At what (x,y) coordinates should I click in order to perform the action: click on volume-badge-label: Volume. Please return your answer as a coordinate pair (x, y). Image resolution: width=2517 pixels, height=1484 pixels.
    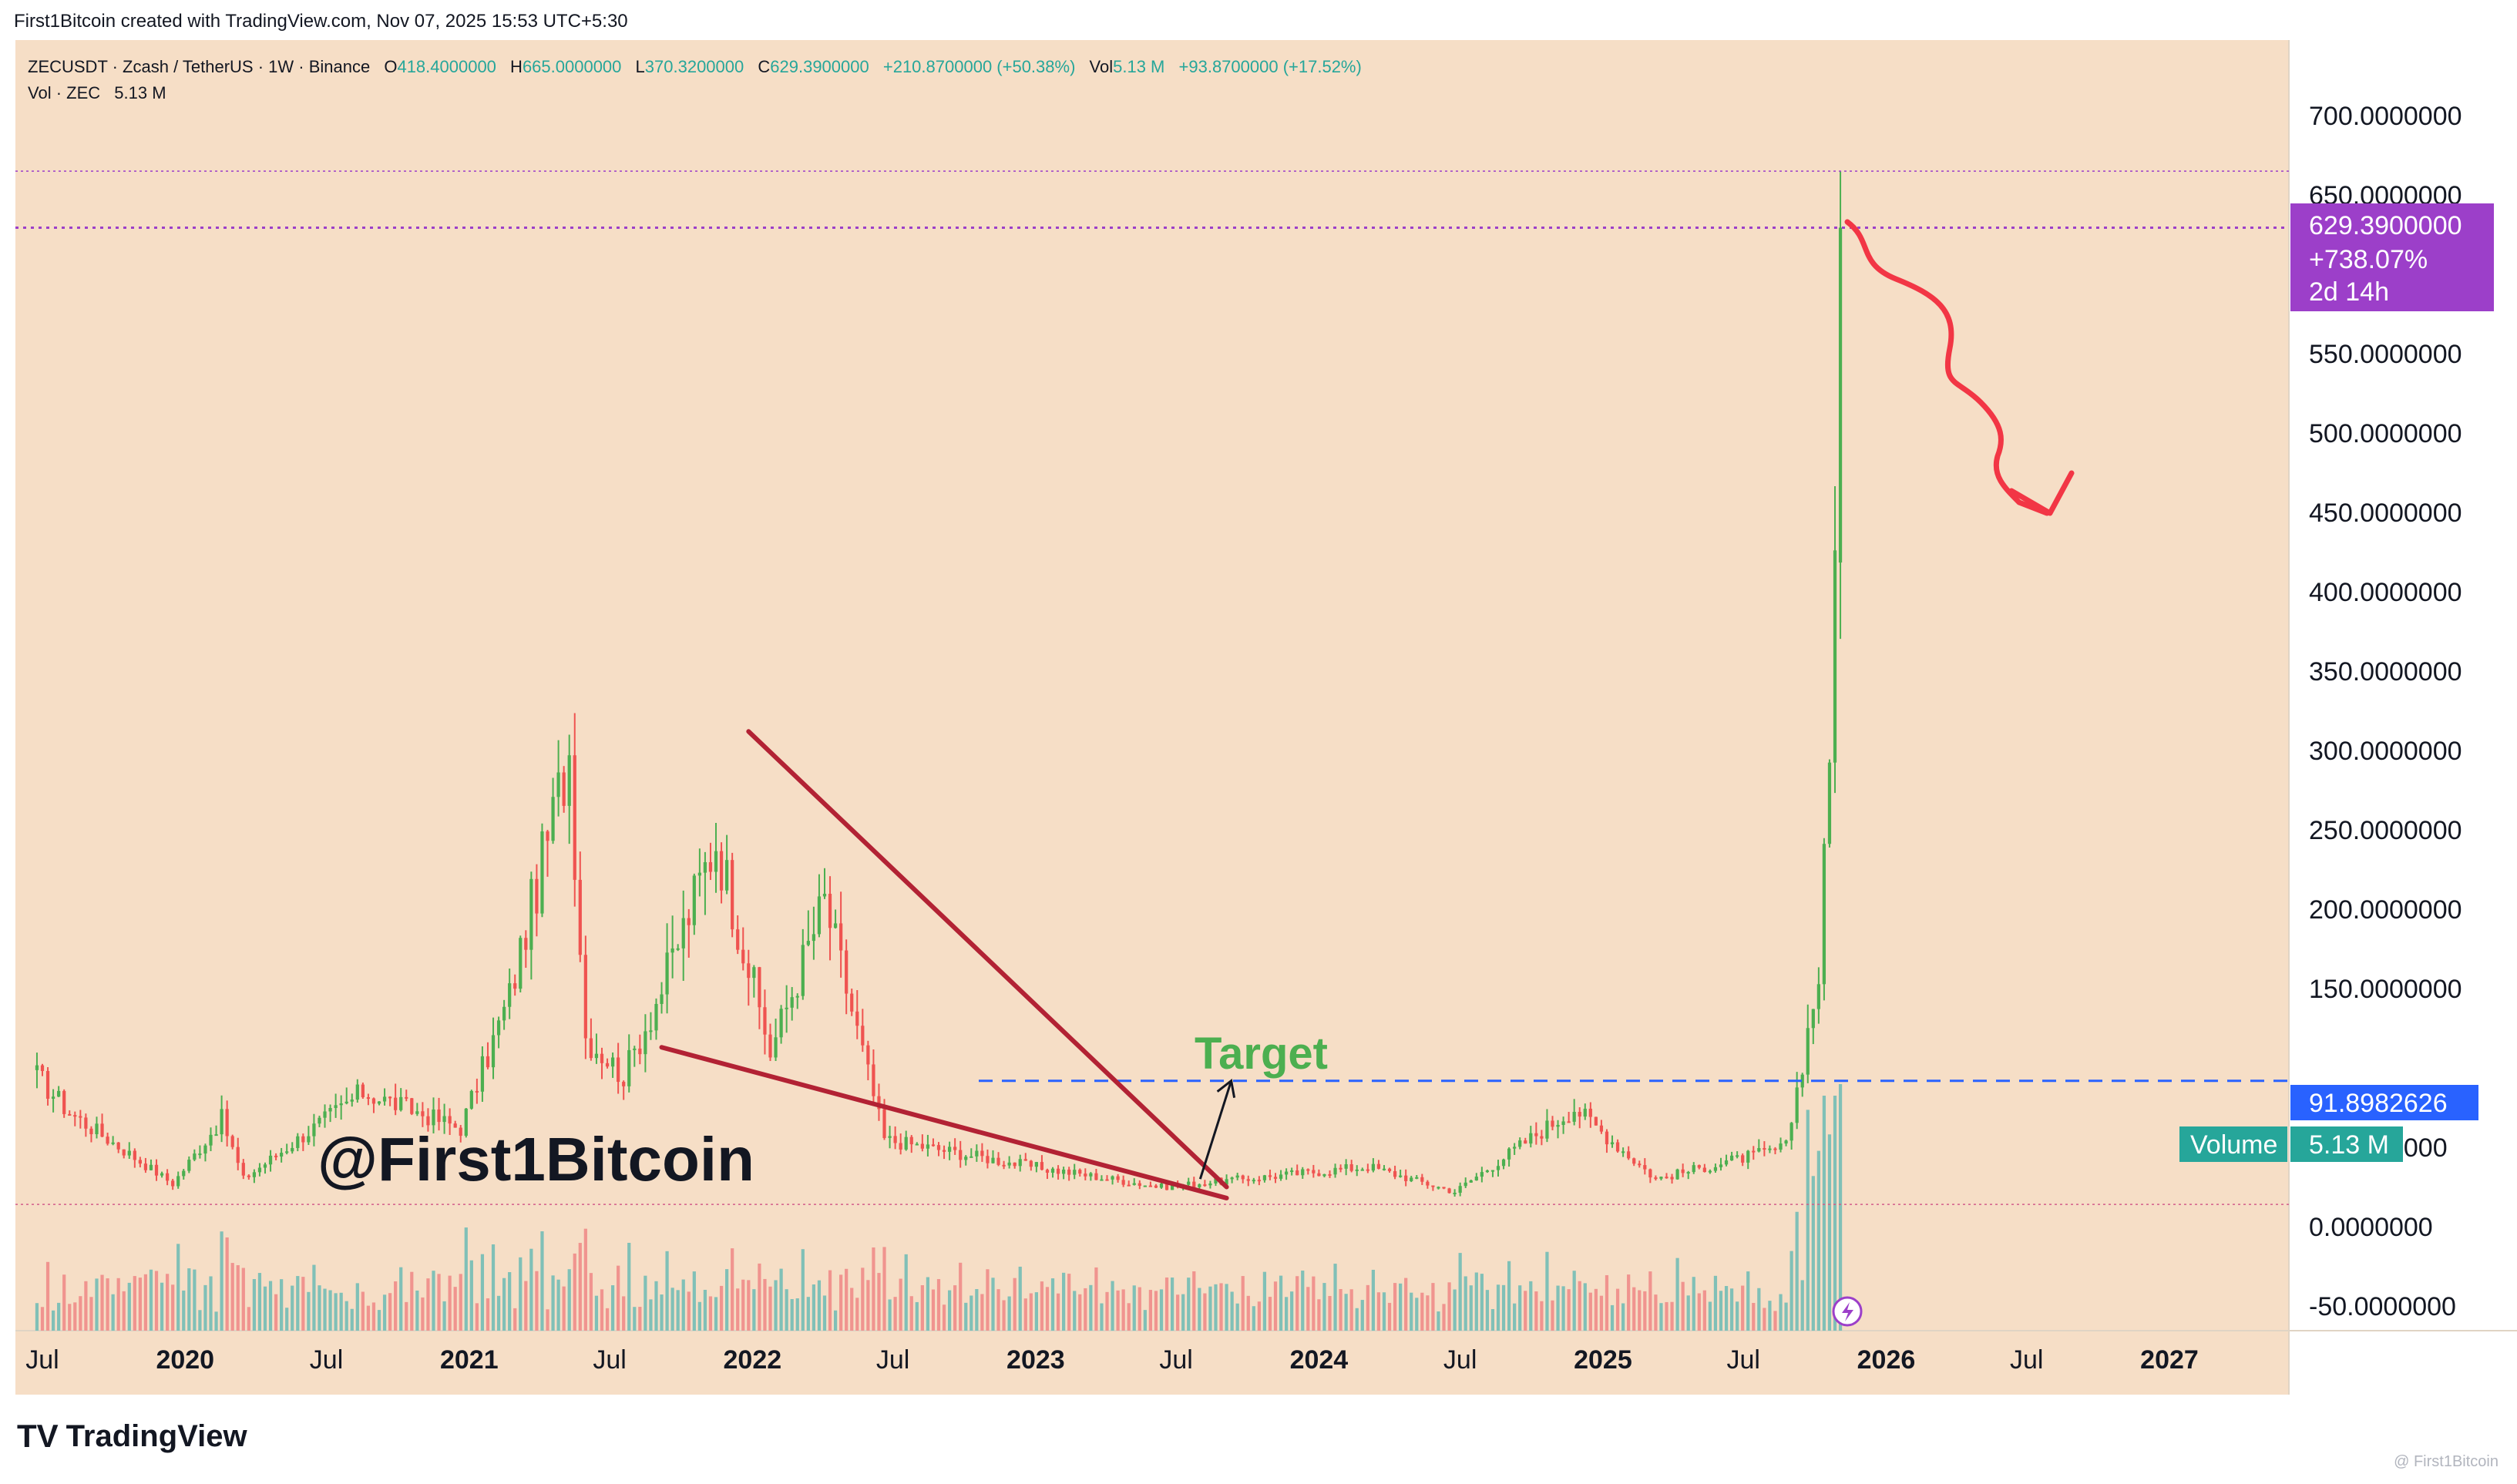
    Looking at the image, I should click on (2233, 1145).